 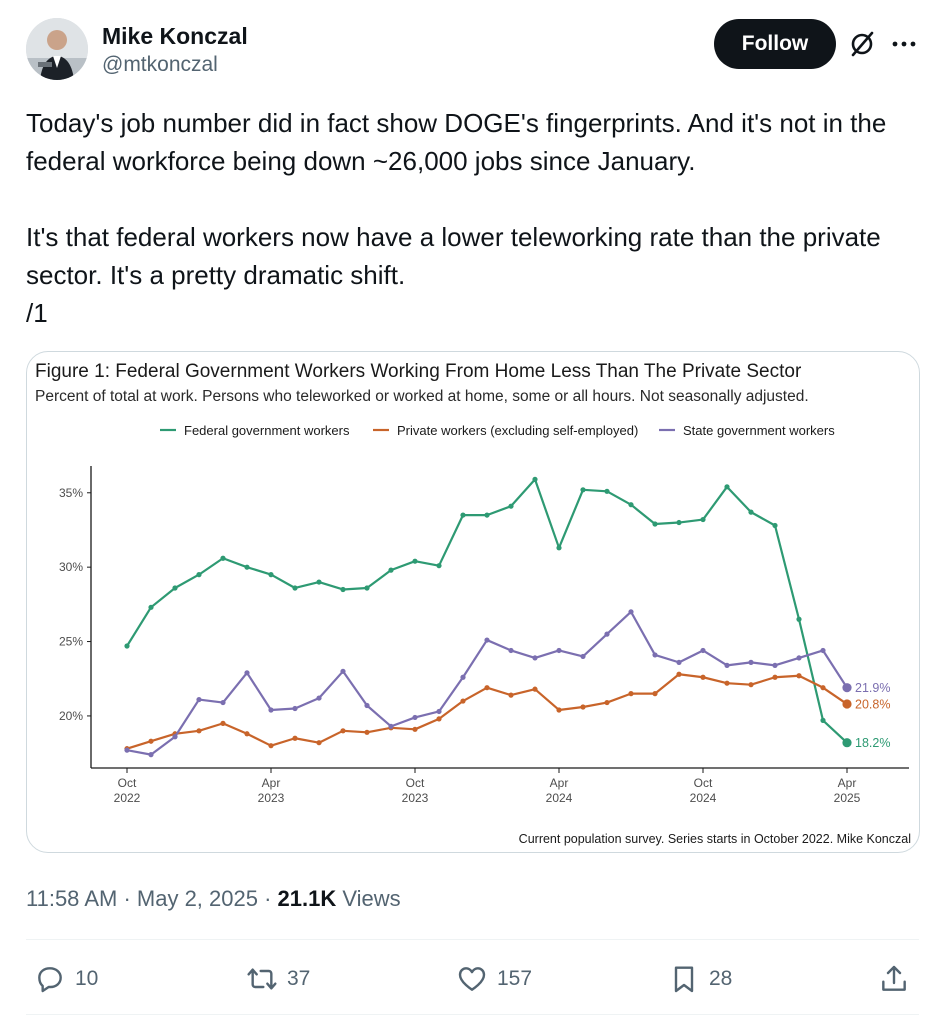 I want to click on series-2: 21.9%, so click(x=507, y=683).